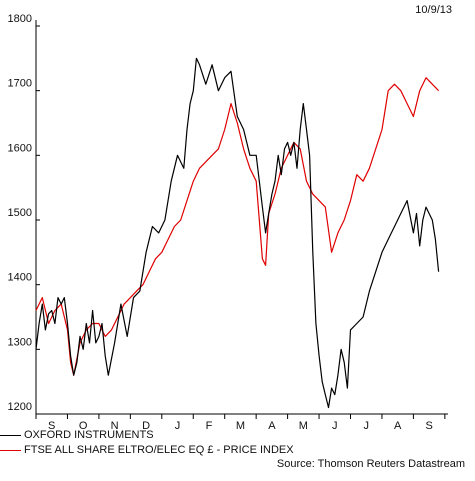 The image size is (475, 481). I want to click on legend-swatch-oxford, so click(10, 435).